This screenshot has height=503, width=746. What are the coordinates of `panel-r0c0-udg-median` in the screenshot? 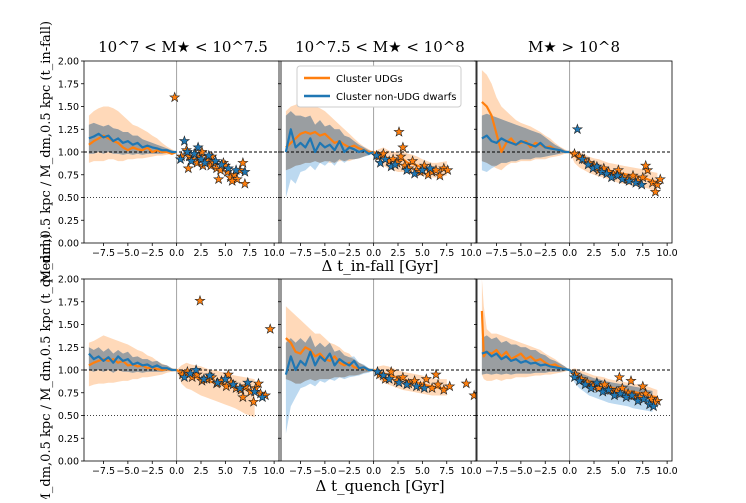 It's located at (132, 144).